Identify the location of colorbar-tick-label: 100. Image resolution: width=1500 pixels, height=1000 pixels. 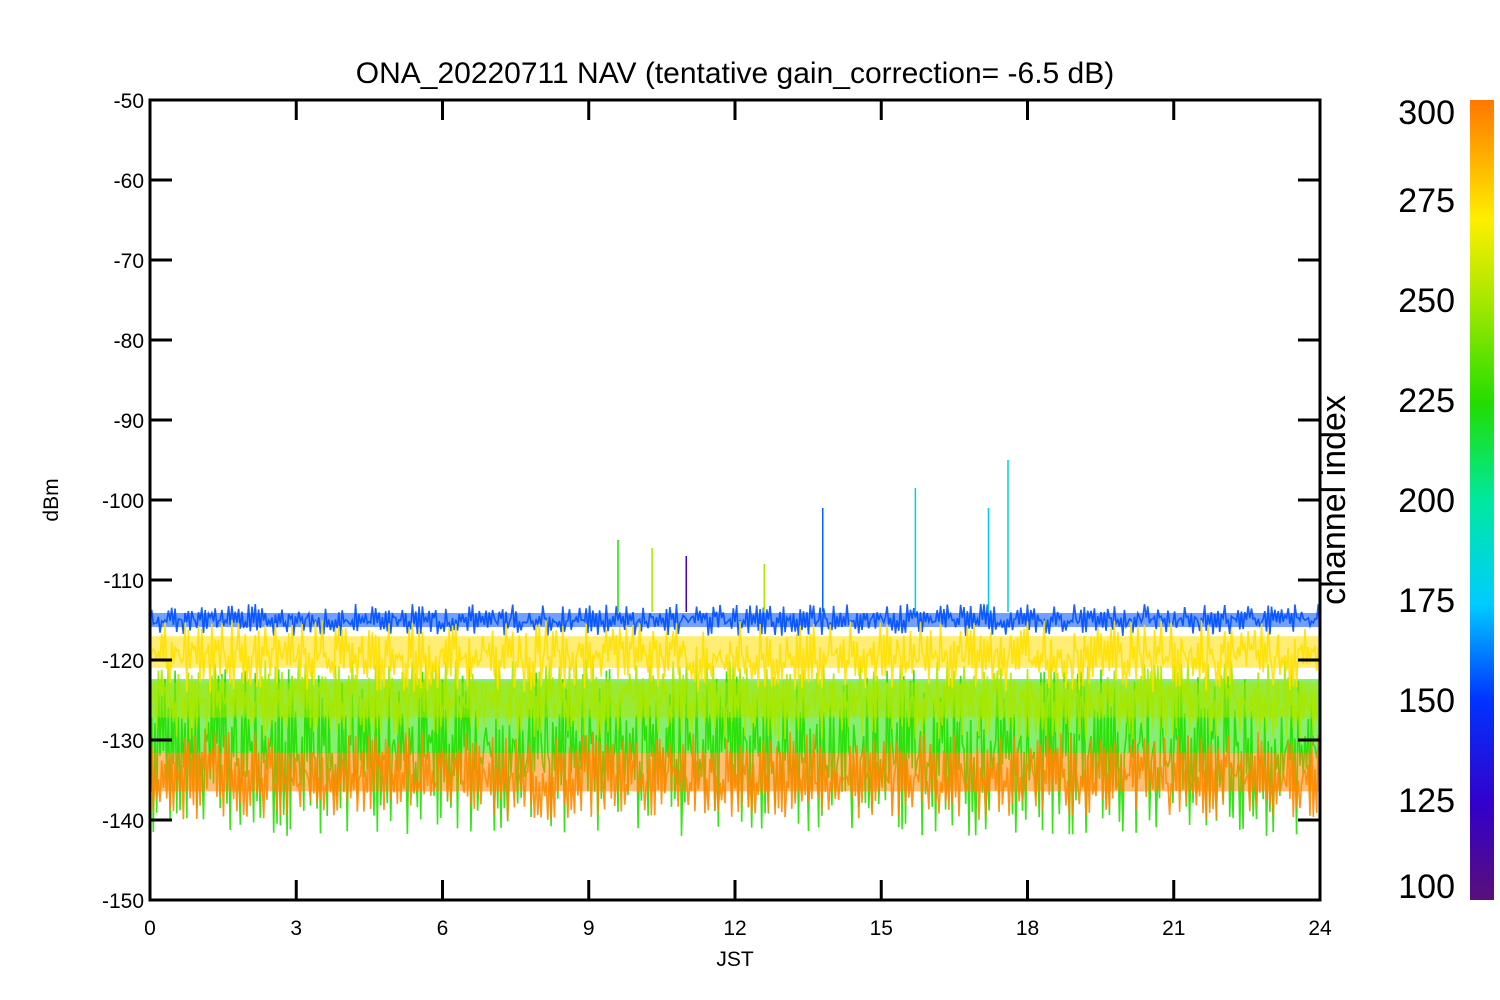
(1426, 887).